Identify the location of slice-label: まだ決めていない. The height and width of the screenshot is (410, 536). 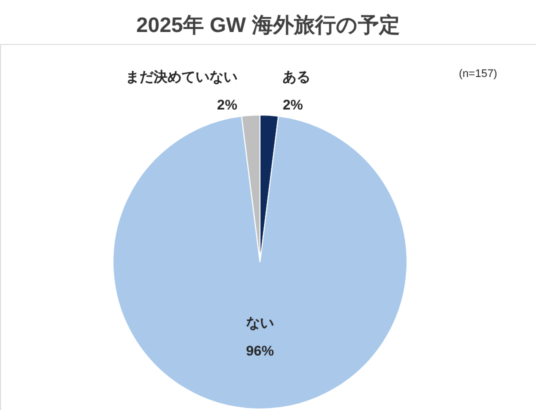
(181, 76).